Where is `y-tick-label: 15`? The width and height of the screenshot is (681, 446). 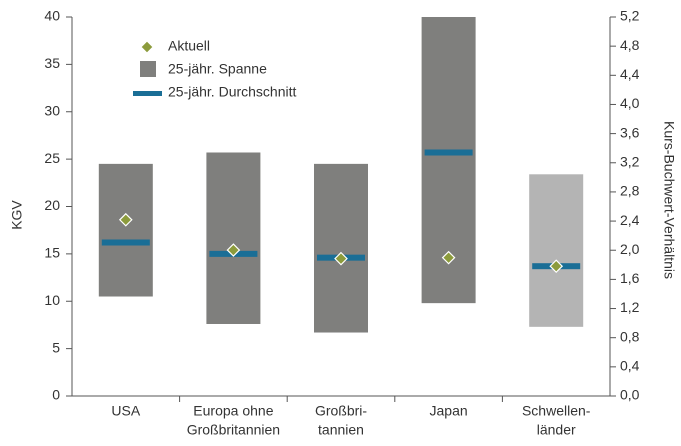
y-tick-label: 15 is located at coordinates (52, 253).